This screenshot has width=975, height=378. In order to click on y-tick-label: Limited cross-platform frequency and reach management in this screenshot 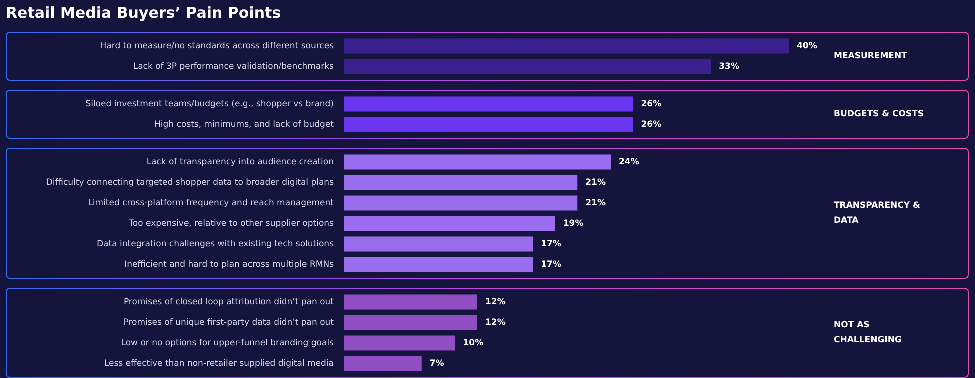, I will do `click(211, 203)`.